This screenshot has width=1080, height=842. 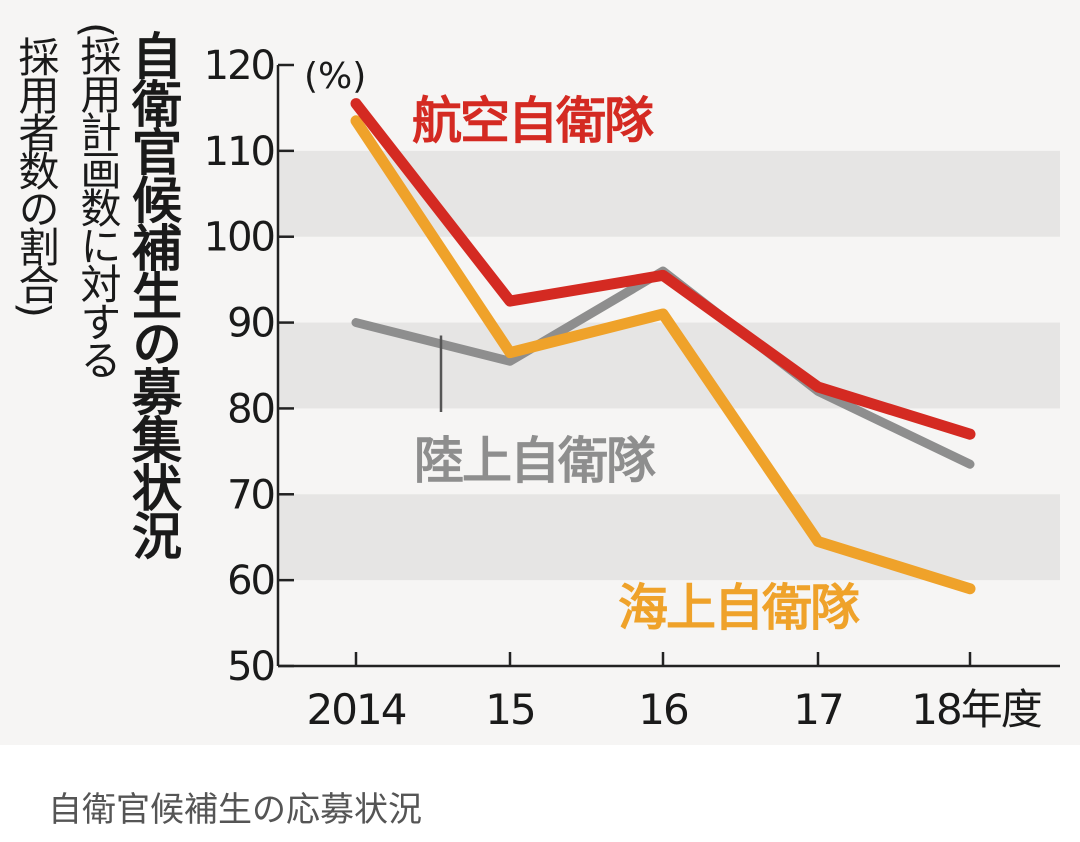 I want to click on y-tick-label: 120, so click(x=239, y=66).